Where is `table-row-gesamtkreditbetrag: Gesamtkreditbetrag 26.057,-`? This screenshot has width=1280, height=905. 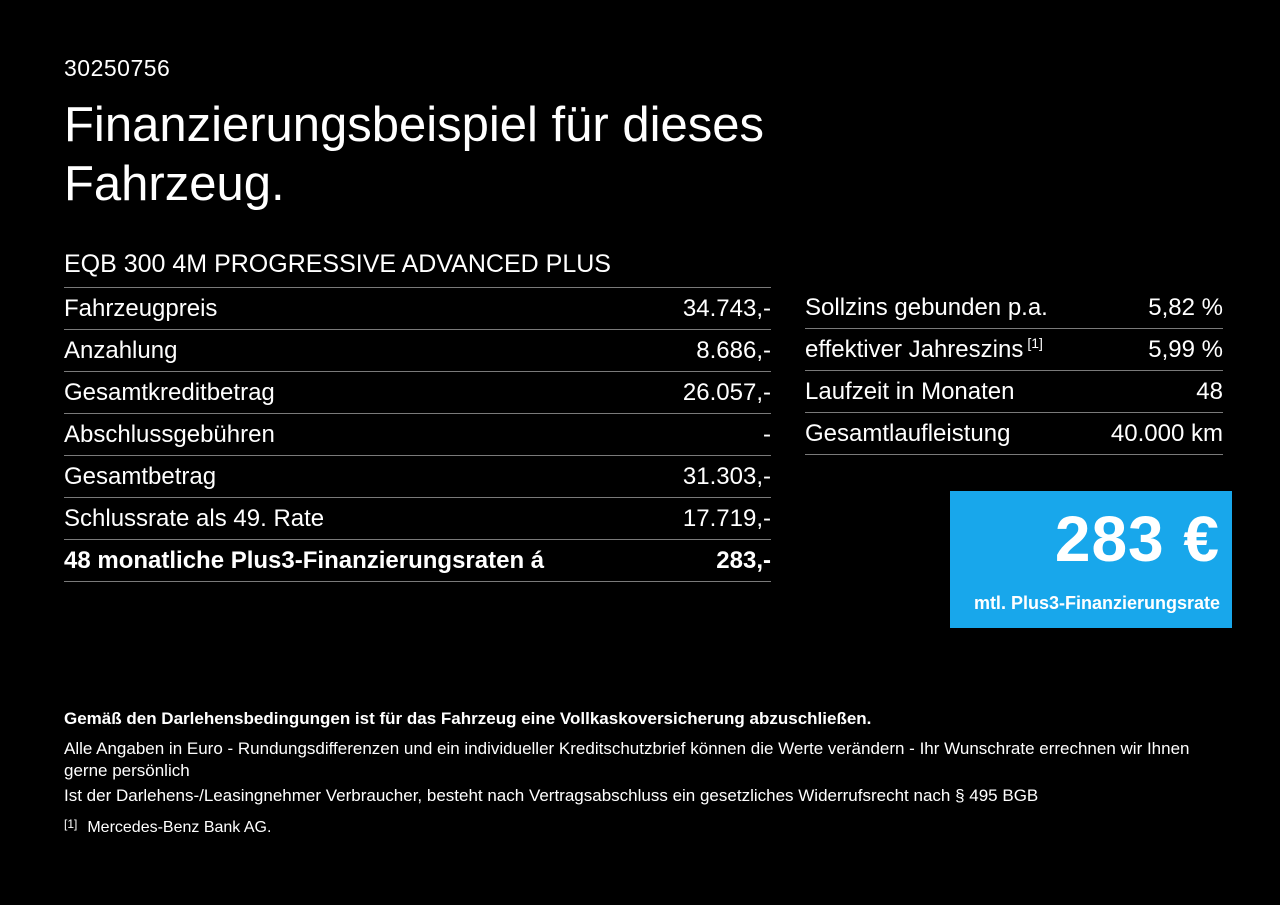 table-row-gesamtkreditbetrag: Gesamtkreditbetrag 26.057,- is located at coordinates (417, 393).